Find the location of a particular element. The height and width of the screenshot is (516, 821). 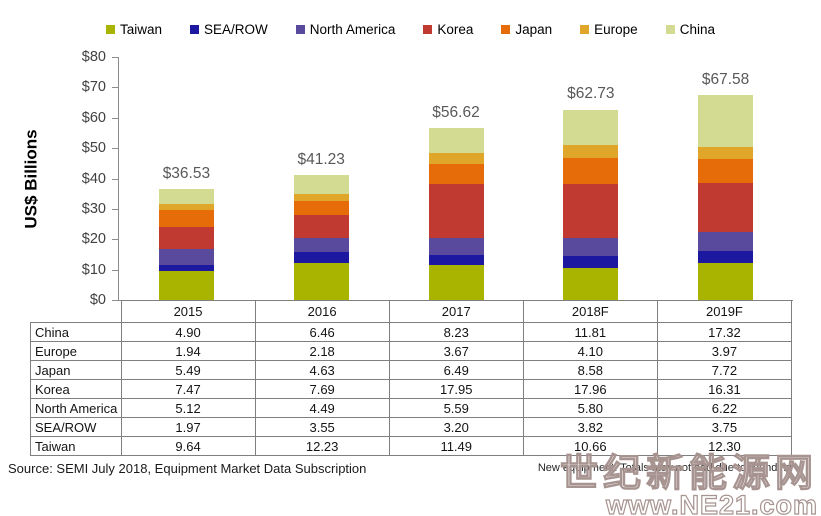

table-col-header-2015: 2015 is located at coordinates (188, 311).